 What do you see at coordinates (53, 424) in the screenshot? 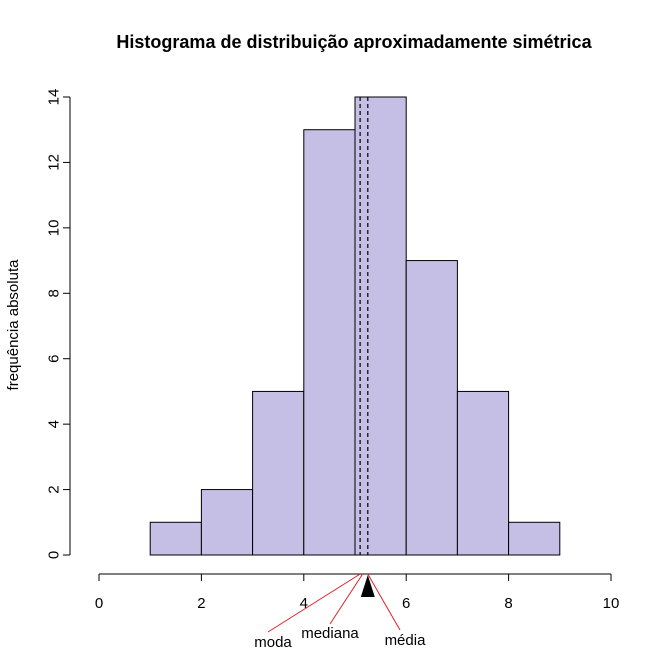
I see `y-tick-label: 4` at bounding box center [53, 424].